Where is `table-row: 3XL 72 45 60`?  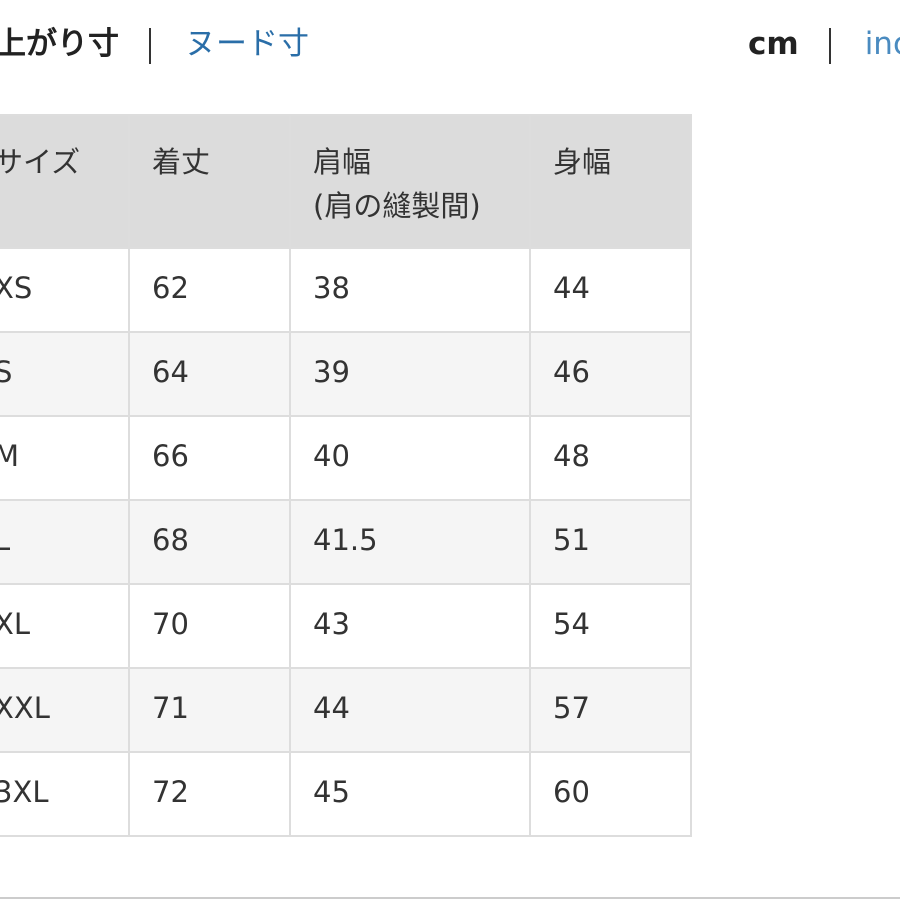
table-row: 3XL 72 45 60 is located at coordinates (346, 794).